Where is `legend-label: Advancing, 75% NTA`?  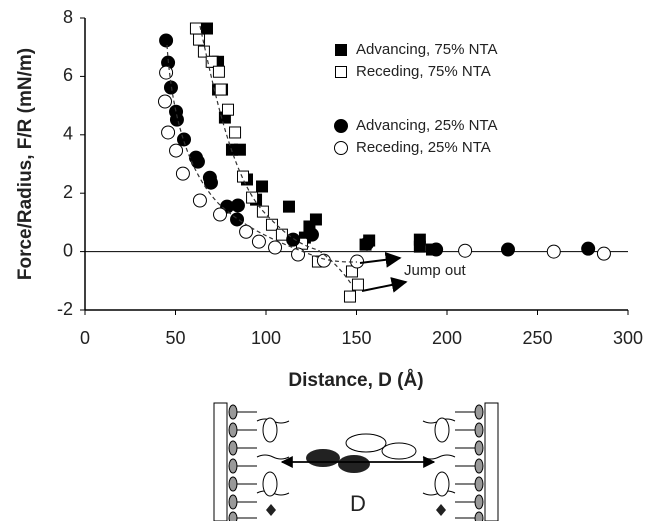 legend-label: Advancing, 75% NTA is located at coordinates (426, 49).